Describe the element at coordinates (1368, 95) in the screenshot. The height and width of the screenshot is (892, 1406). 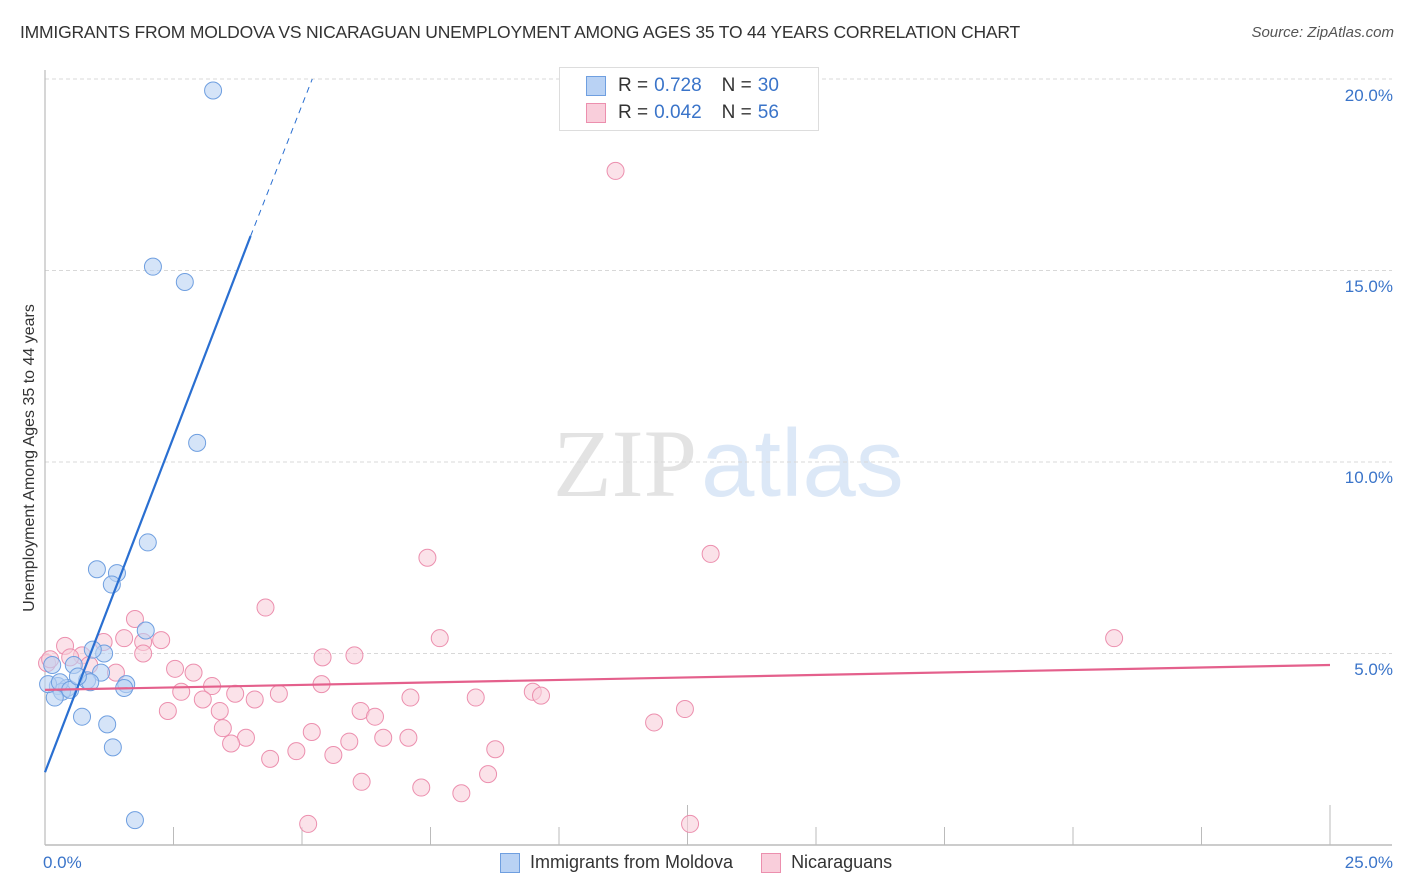
I see `y-tick-20: 20.0%` at that location.